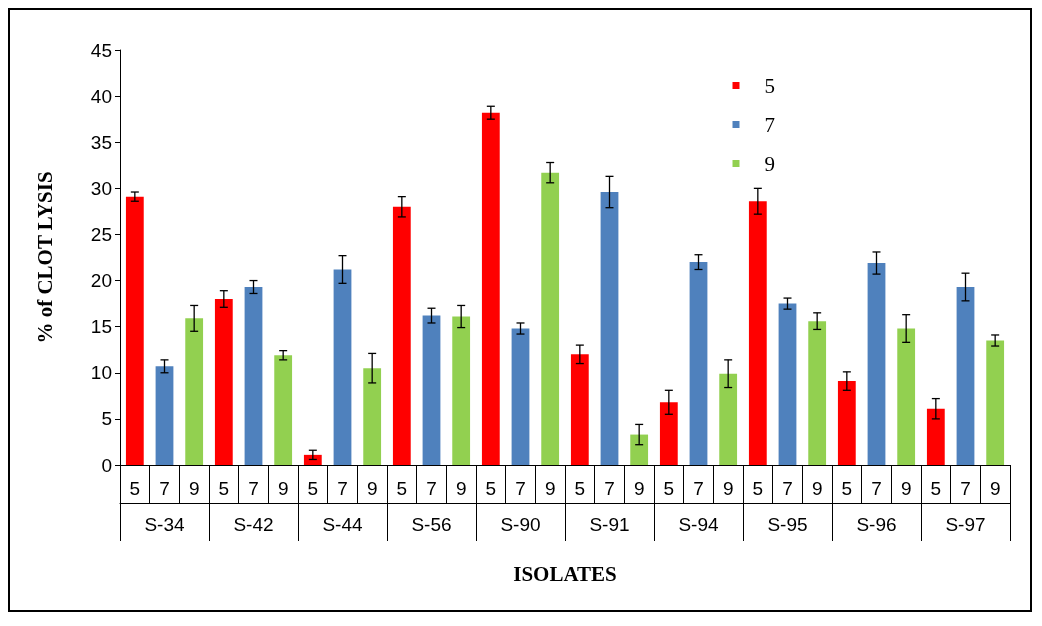  I want to click on y-tick-label: 20, so click(101, 281).